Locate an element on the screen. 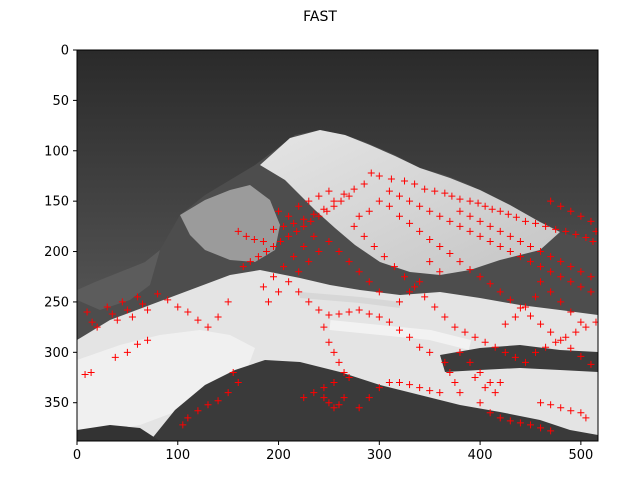  x-axis: 0 100 200 300 400 500 is located at coordinates (333, 452).